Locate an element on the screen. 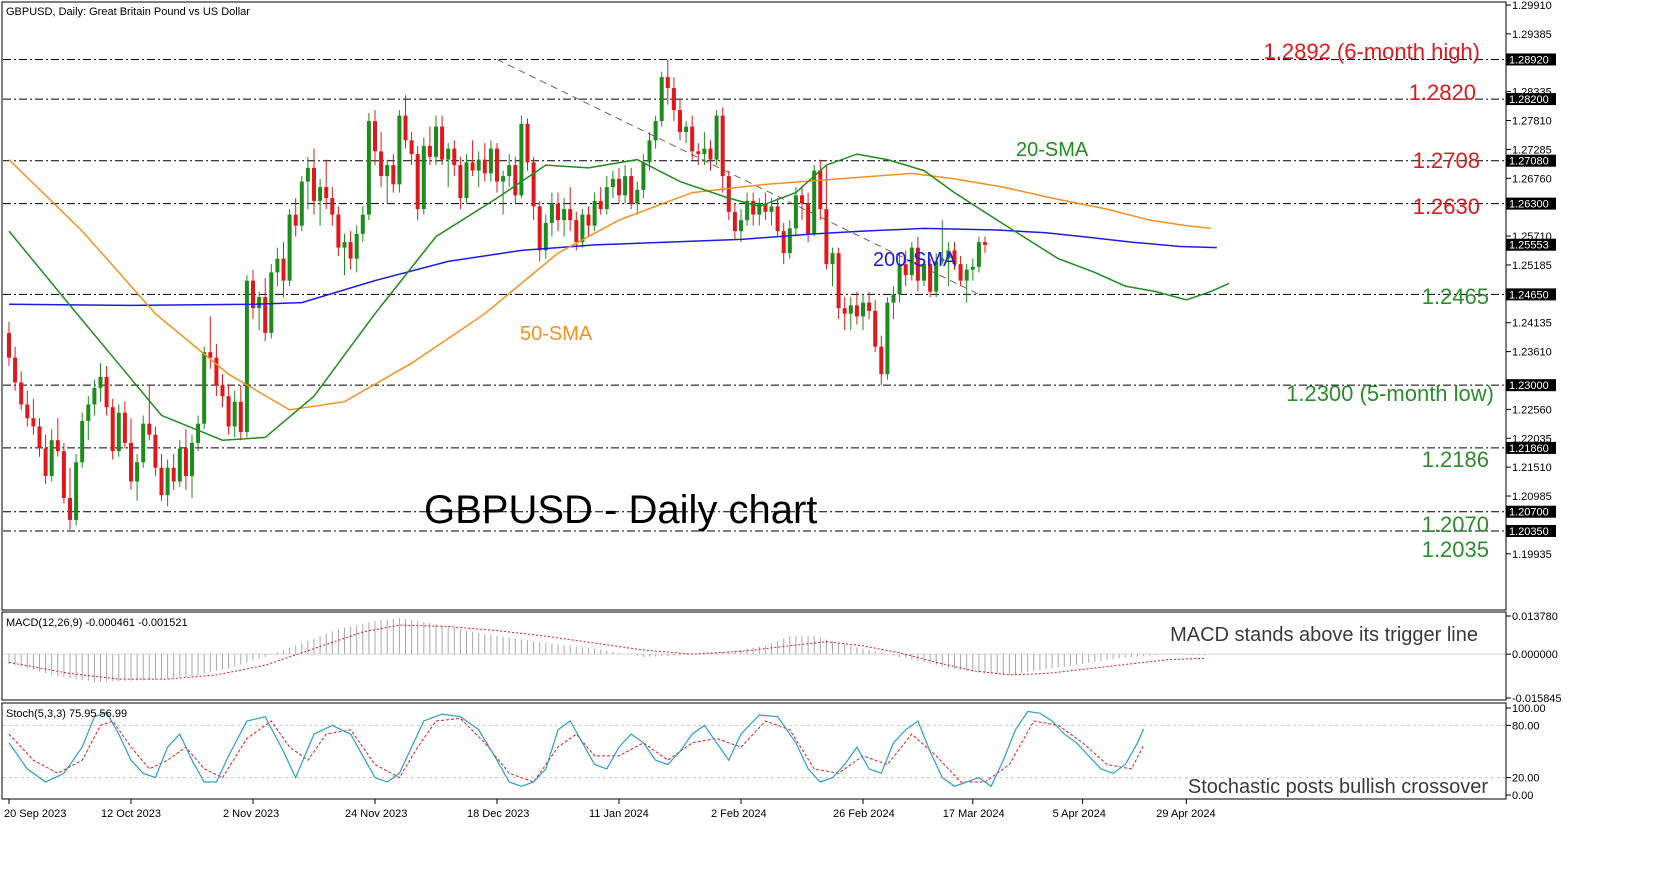 The width and height of the screenshot is (1669, 877). level-label: 1.2465 is located at coordinates (1455, 296).